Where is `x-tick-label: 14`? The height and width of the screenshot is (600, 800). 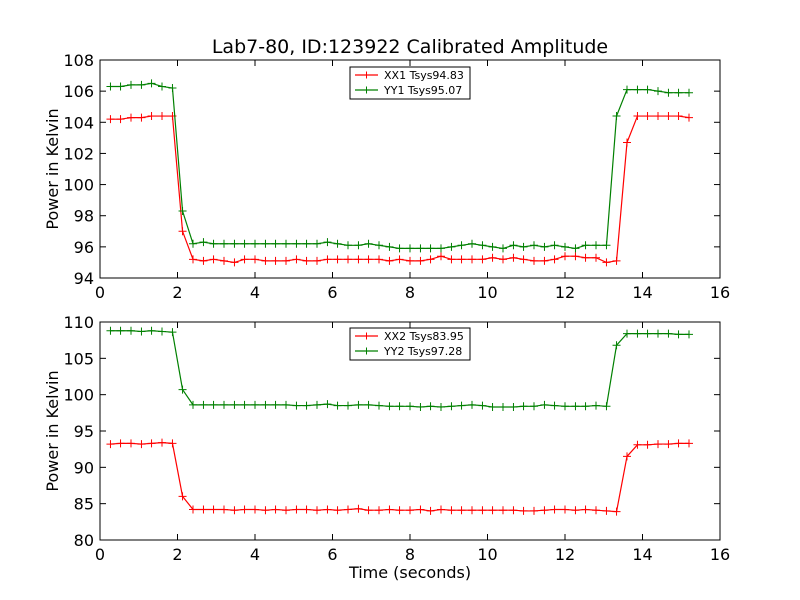
x-tick-label: 14 is located at coordinates (642, 292).